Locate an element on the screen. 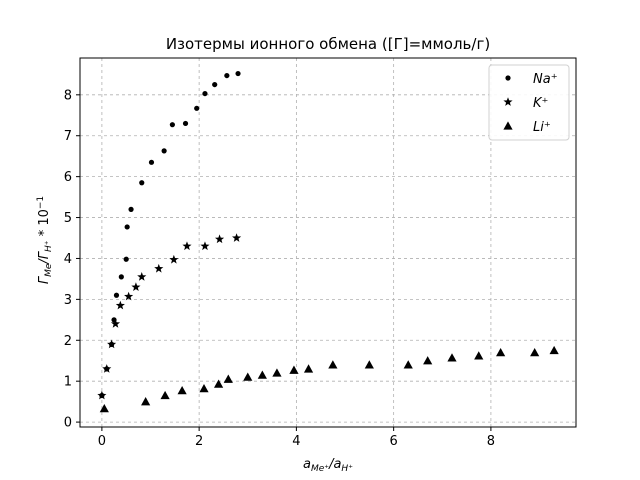 This screenshot has width=640, height=480. y-tick-label: 3 is located at coordinates (68, 300).